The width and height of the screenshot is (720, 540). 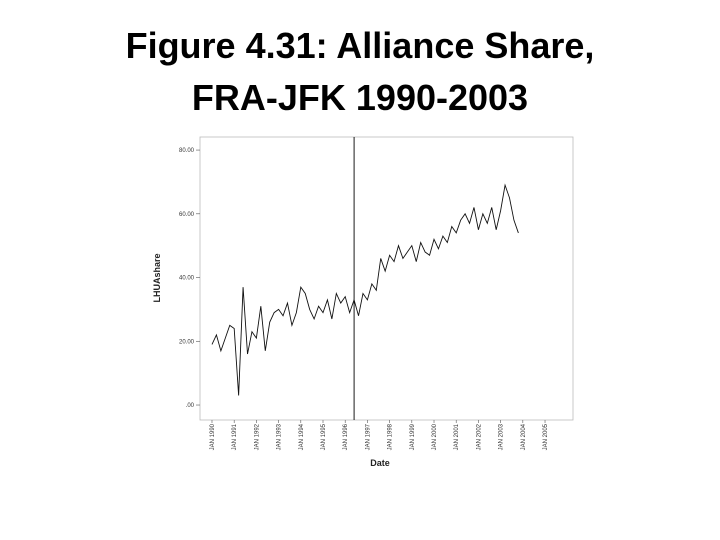 What do you see at coordinates (187, 151) in the screenshot?
I see `y-tick-label: 80.00` at bounding box center [187, 151].